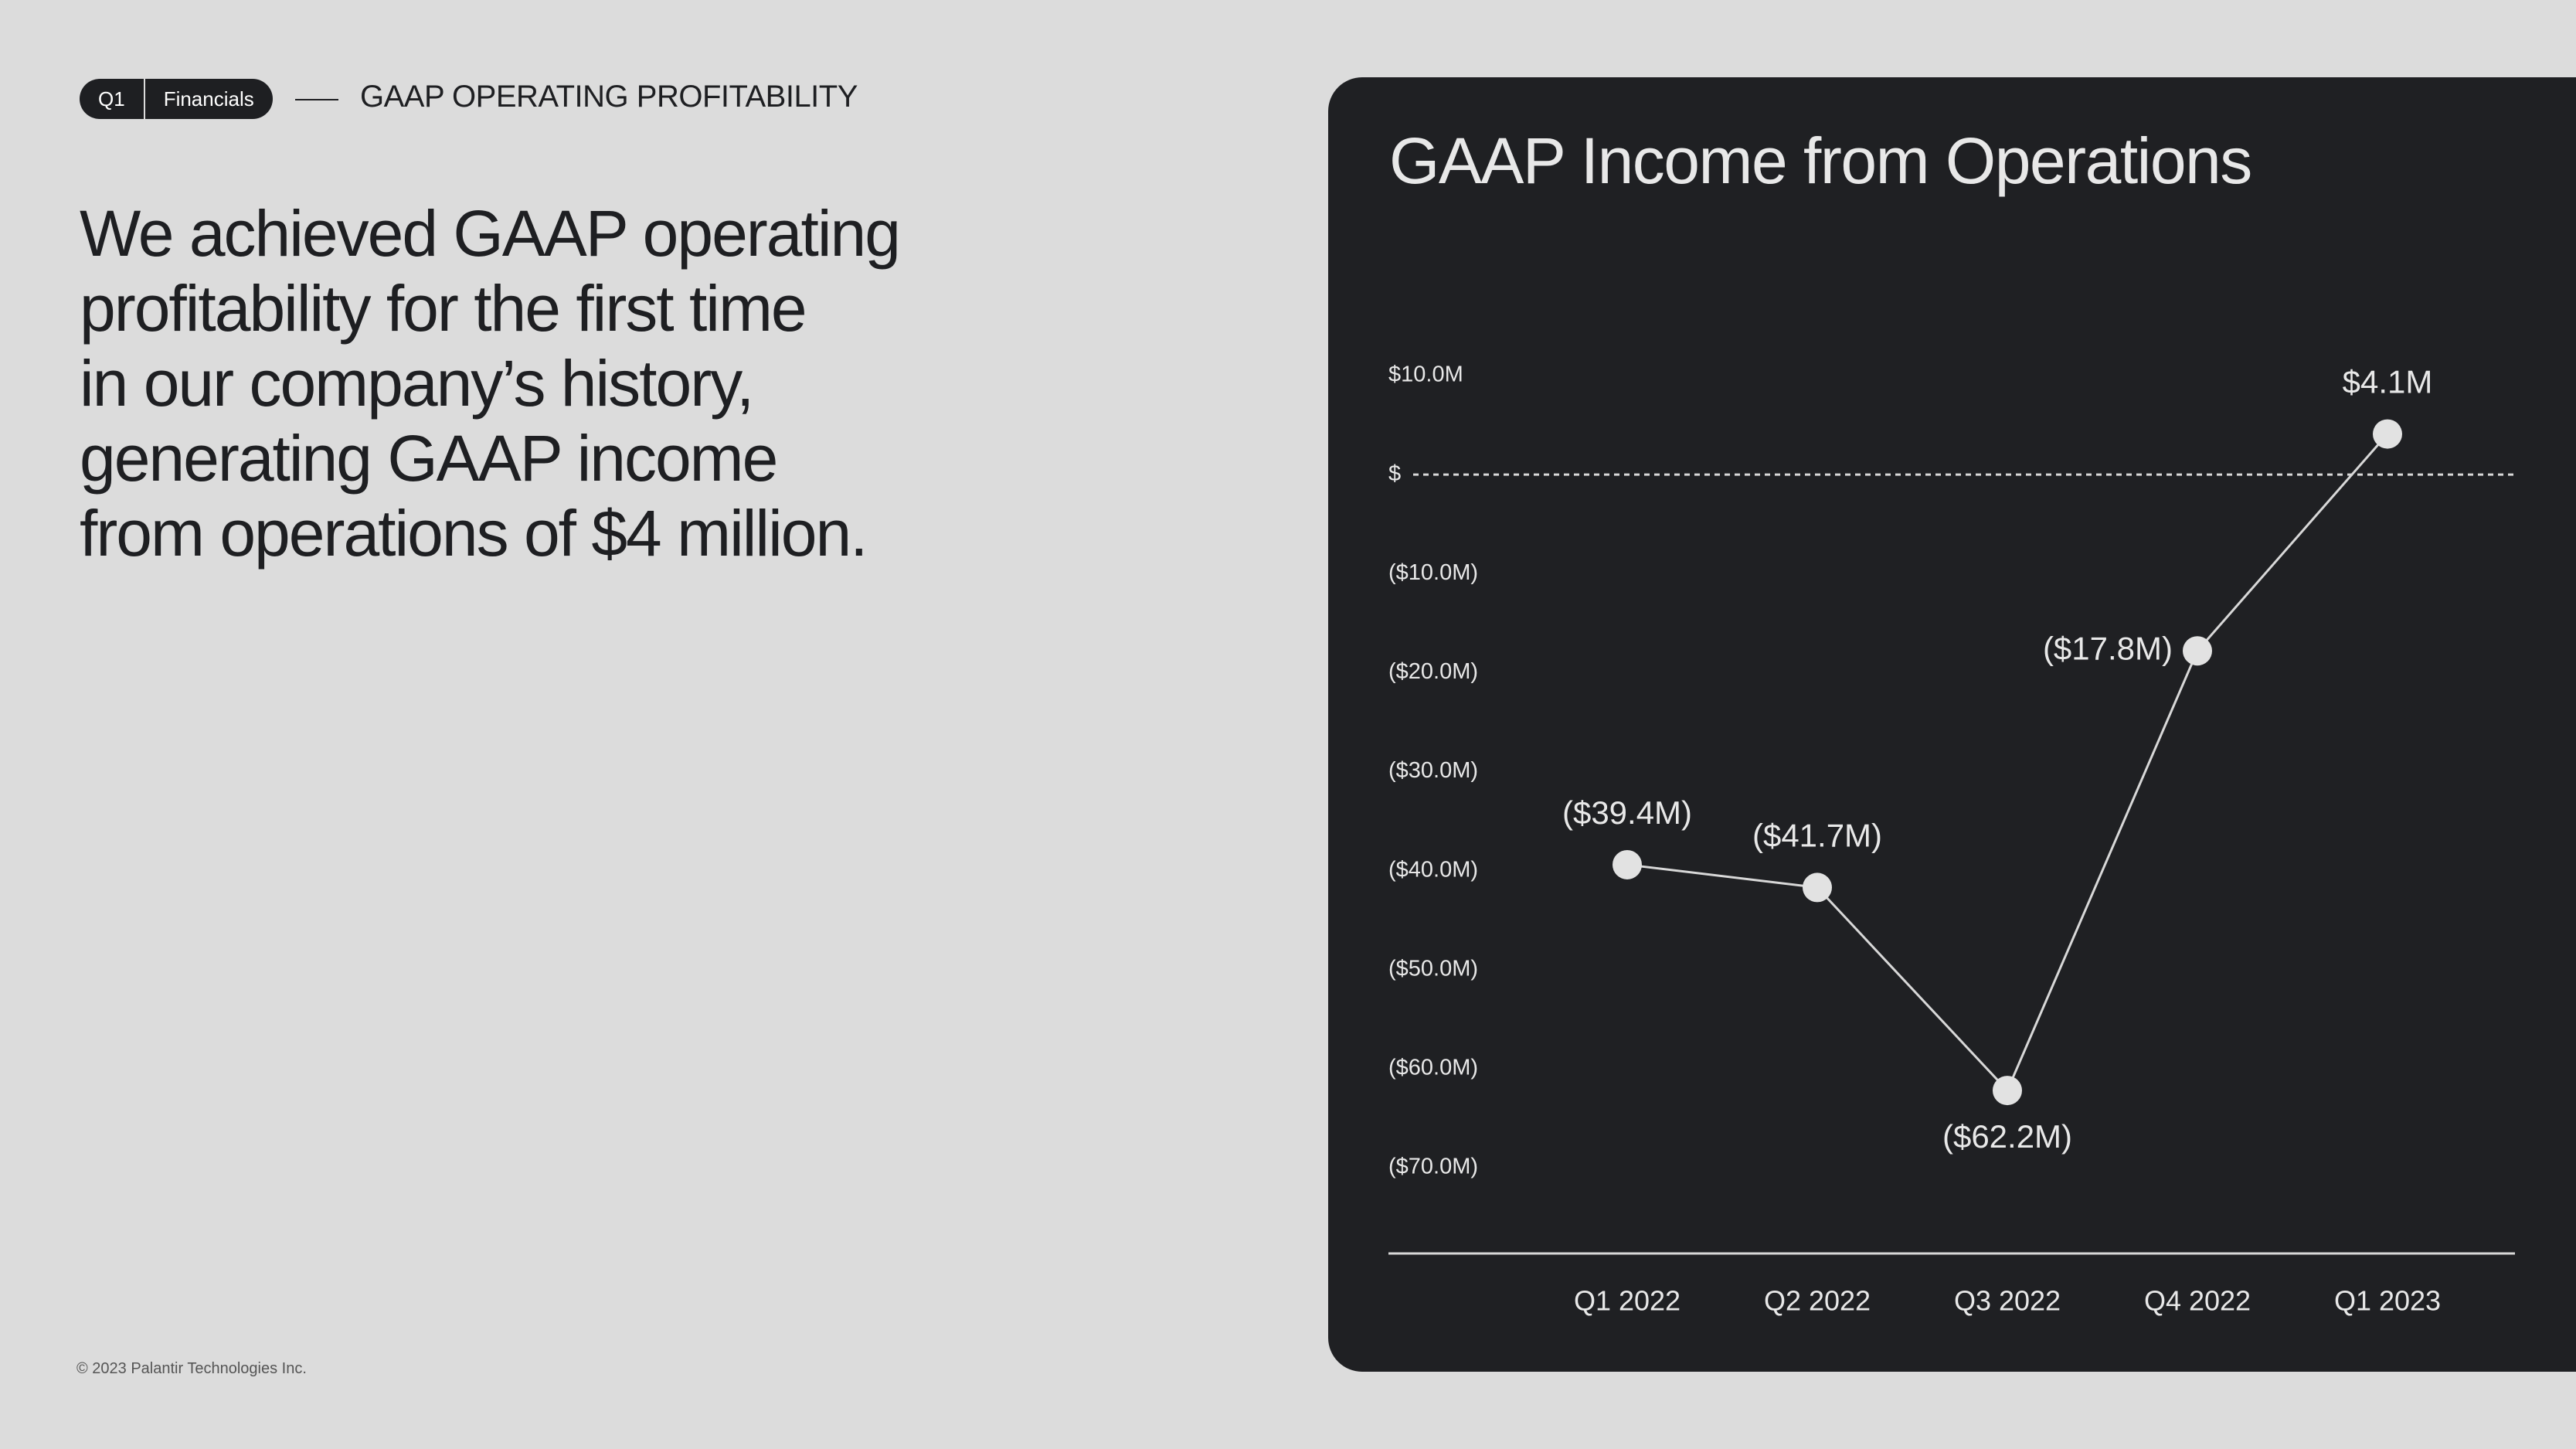 The image size is (2576, 1449). Describe the element at coordinates (490, 234) in the screenshot. I see `headline-line: We achieved GAAP operating` at that location.